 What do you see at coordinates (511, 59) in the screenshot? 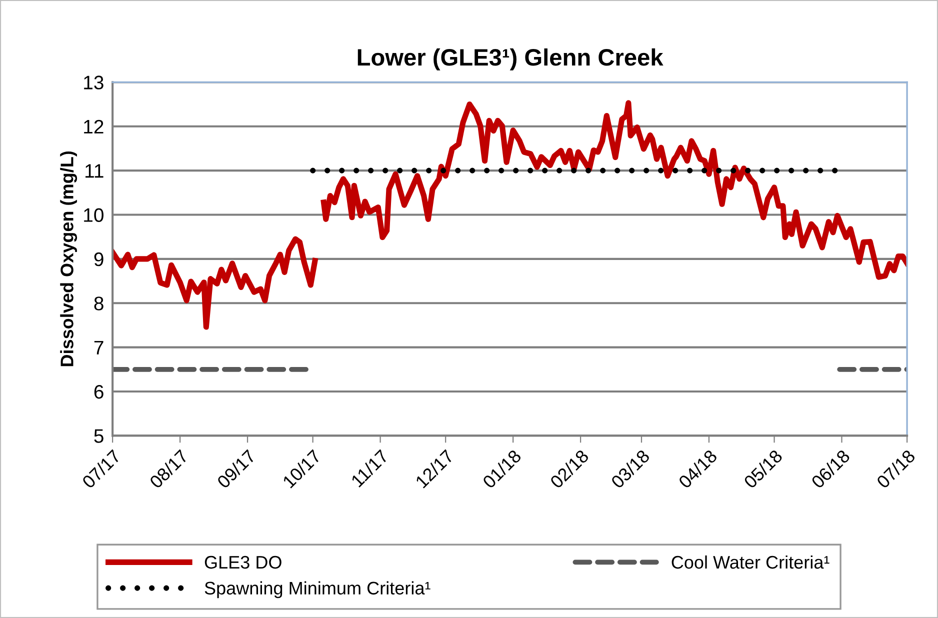
I see `chart-title: Lower (GLE3¹) Glenn Creek` at bounding box center [511, 59].